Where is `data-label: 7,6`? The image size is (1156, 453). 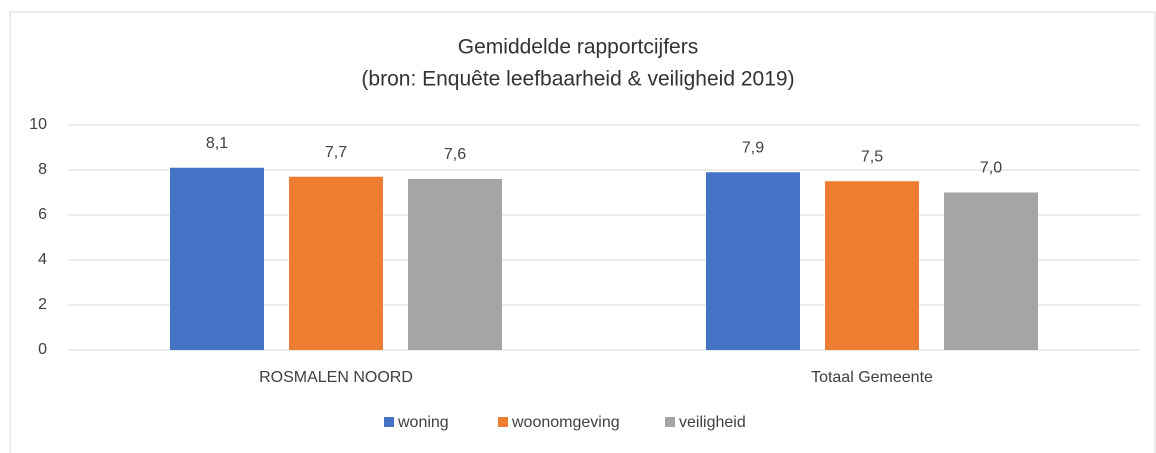
data-label: 7,6 is located at coordinates (455, 154).